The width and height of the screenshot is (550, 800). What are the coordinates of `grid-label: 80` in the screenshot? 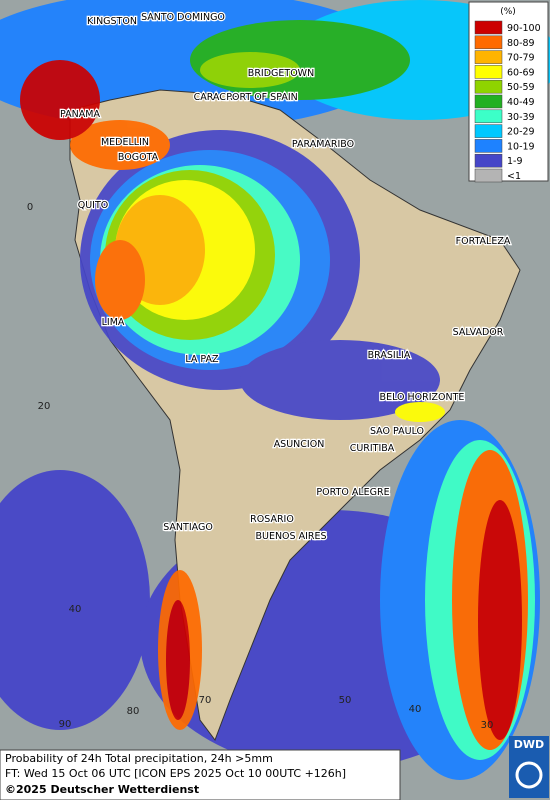 It's located at (133, 711).